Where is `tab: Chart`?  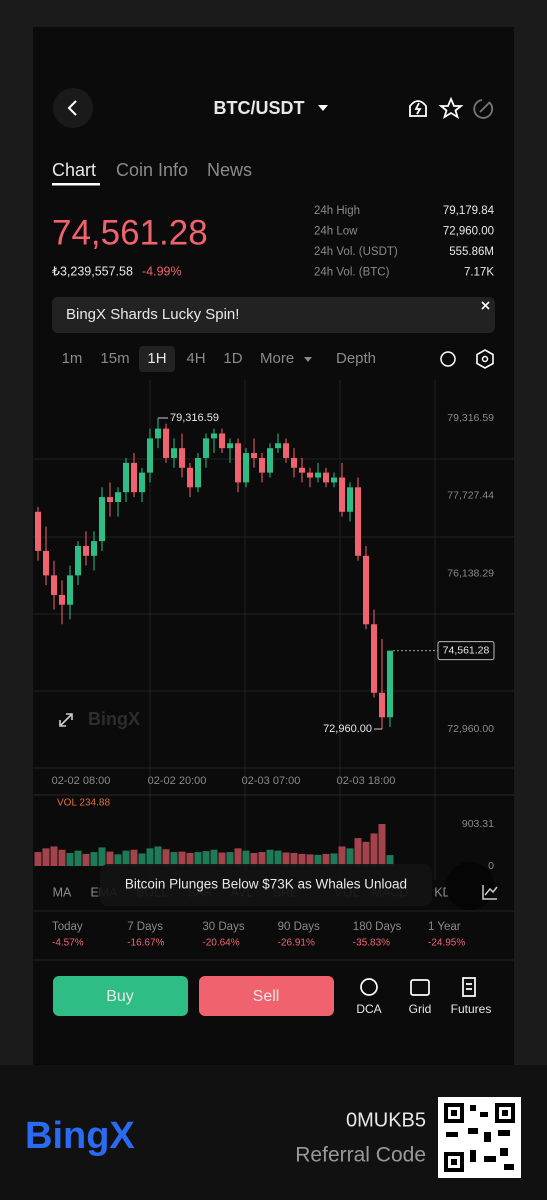 tab: Chart is located at coordinates (74, 170).